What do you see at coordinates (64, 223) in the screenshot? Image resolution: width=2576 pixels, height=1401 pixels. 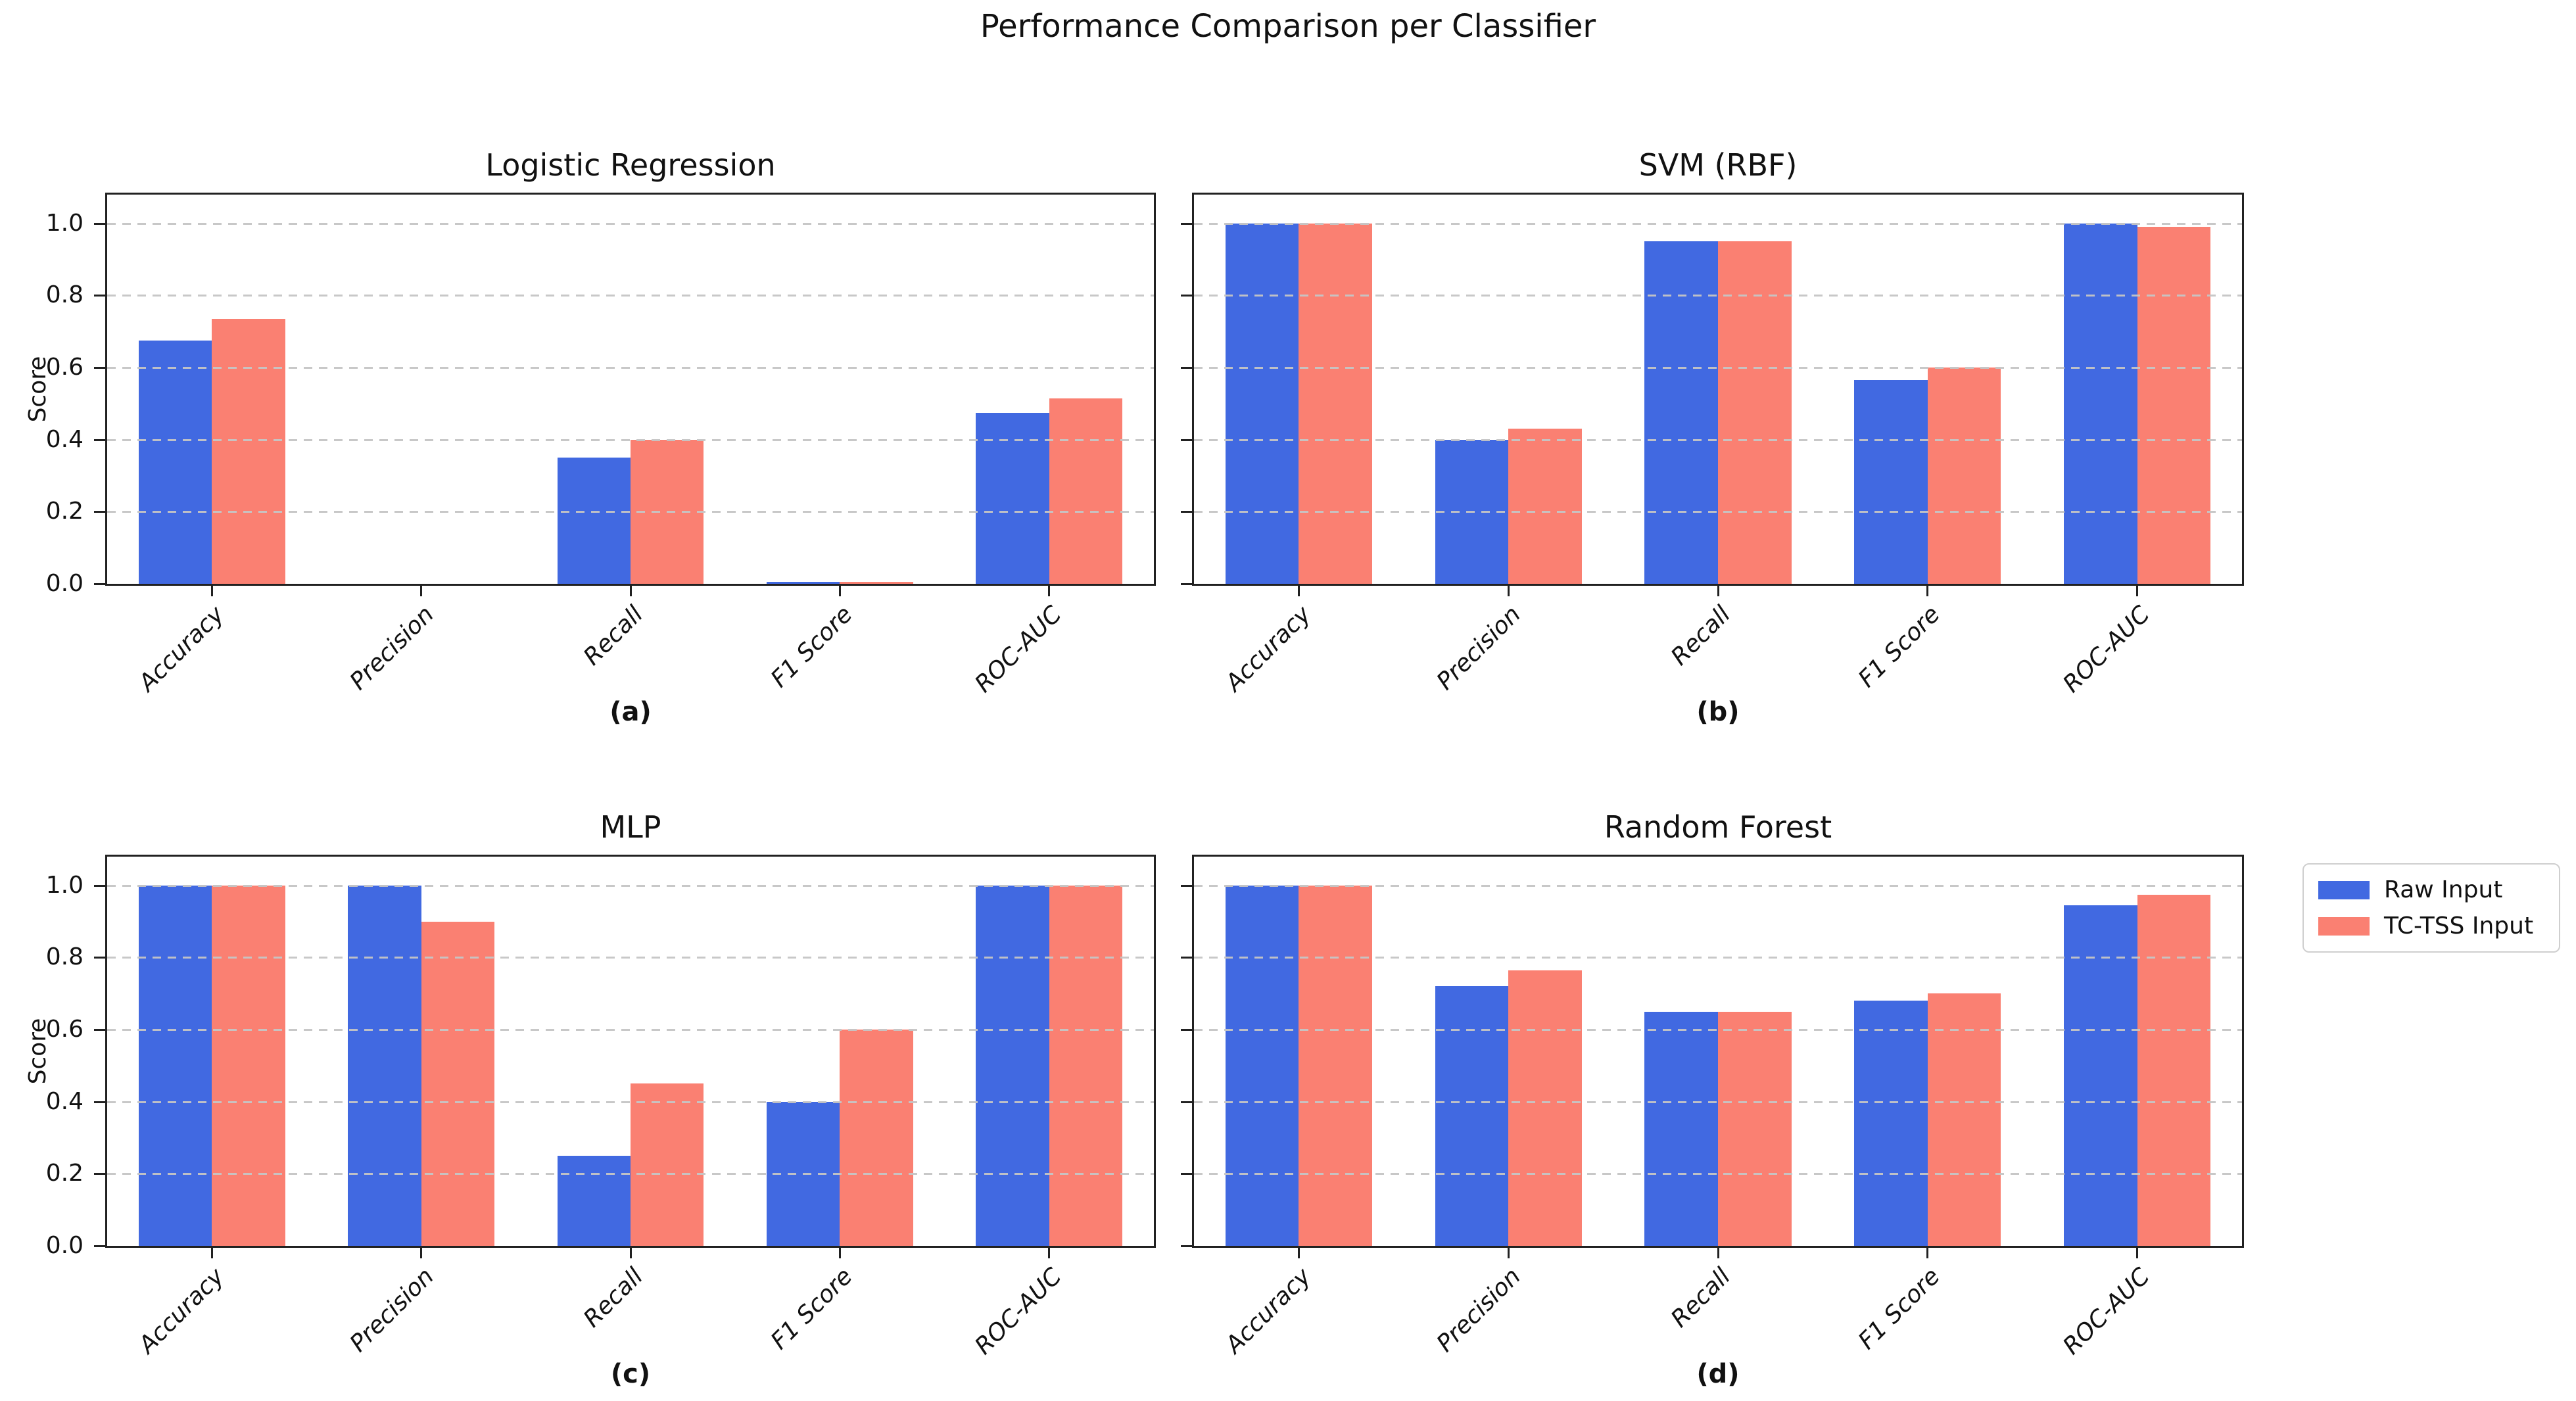 I see `y-tick-label-1-0: 1.0` at bounding box center [64, 223].